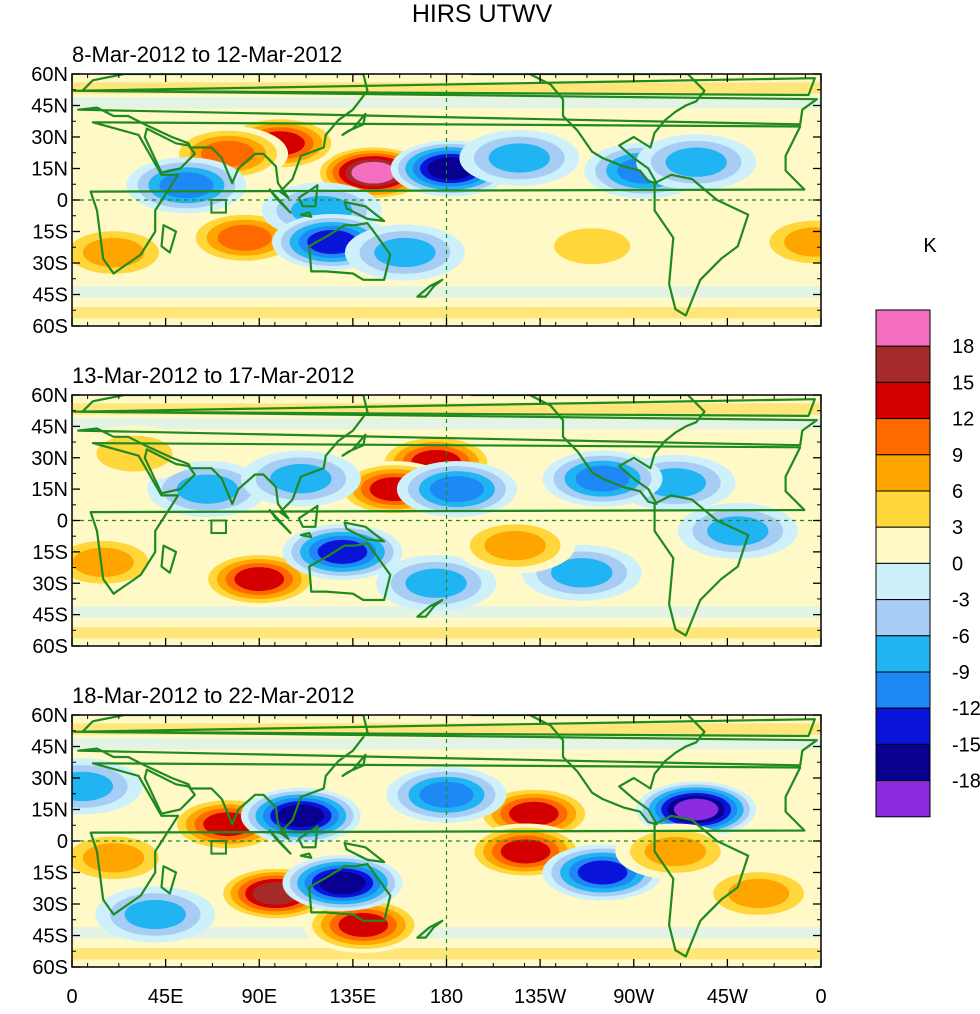 Image resolution: width=980 pixels, height=1014 pixels. Describe the element at coordinates (50, 233) in the screenshot. I see `lat-tick-label: 15S` at that location.